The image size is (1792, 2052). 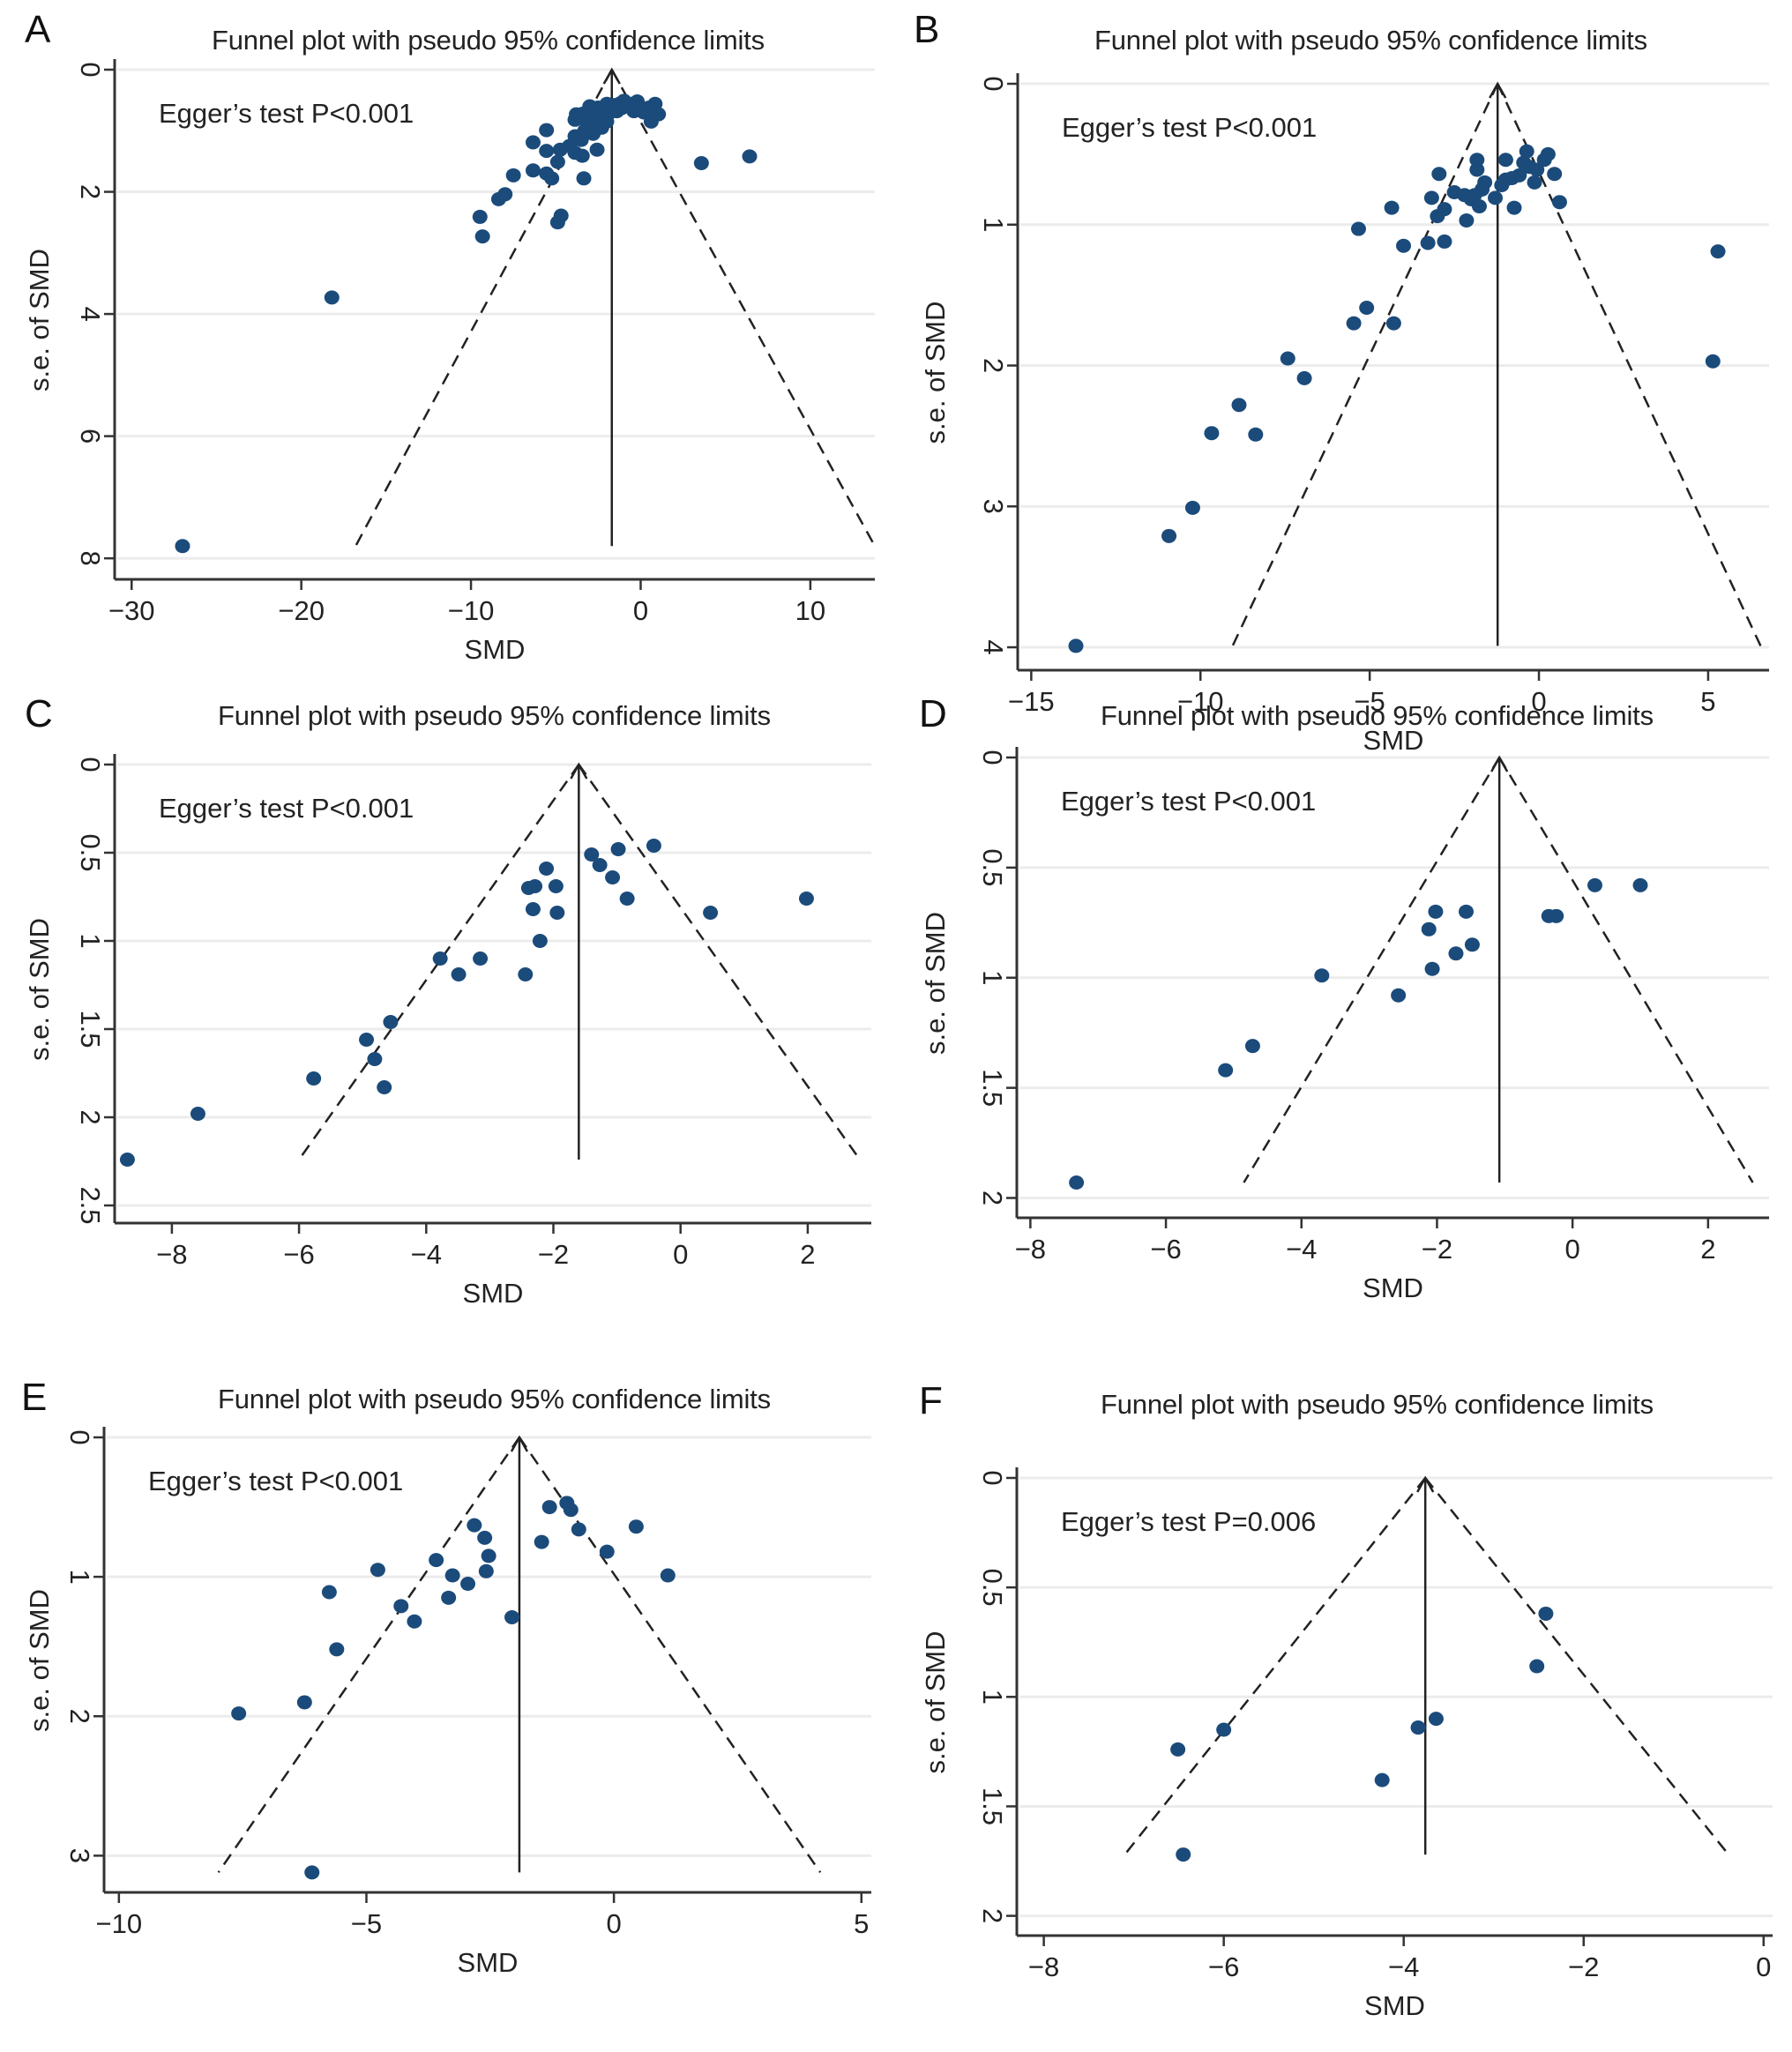 I want to click on y-axis-title: s.e. of SMD, so click(x=935, y=984).